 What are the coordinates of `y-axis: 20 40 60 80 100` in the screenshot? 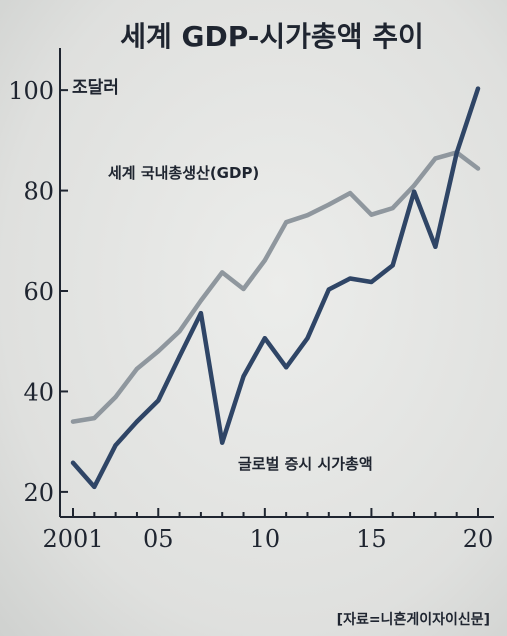 It's located at (38, 282).